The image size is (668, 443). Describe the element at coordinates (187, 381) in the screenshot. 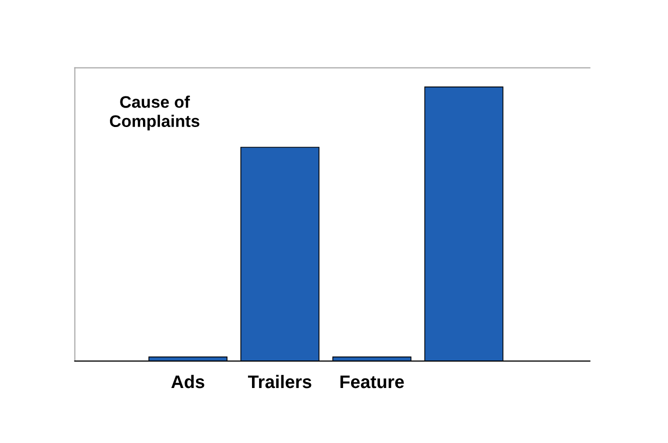

I see `x-tick-label: Ads` at that location.